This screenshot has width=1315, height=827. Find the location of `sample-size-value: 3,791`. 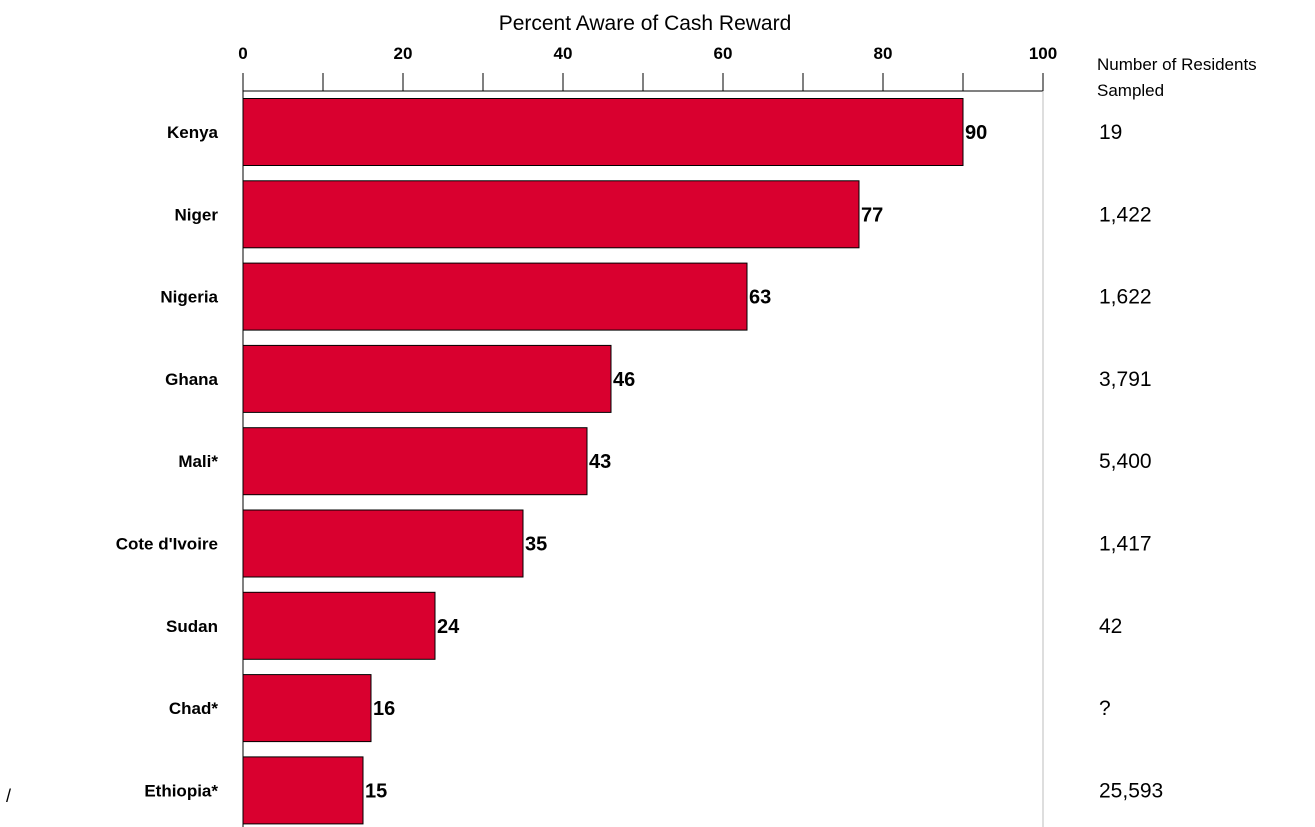

sample-size-value: 3,791 is located at coordinates (1125, 379).